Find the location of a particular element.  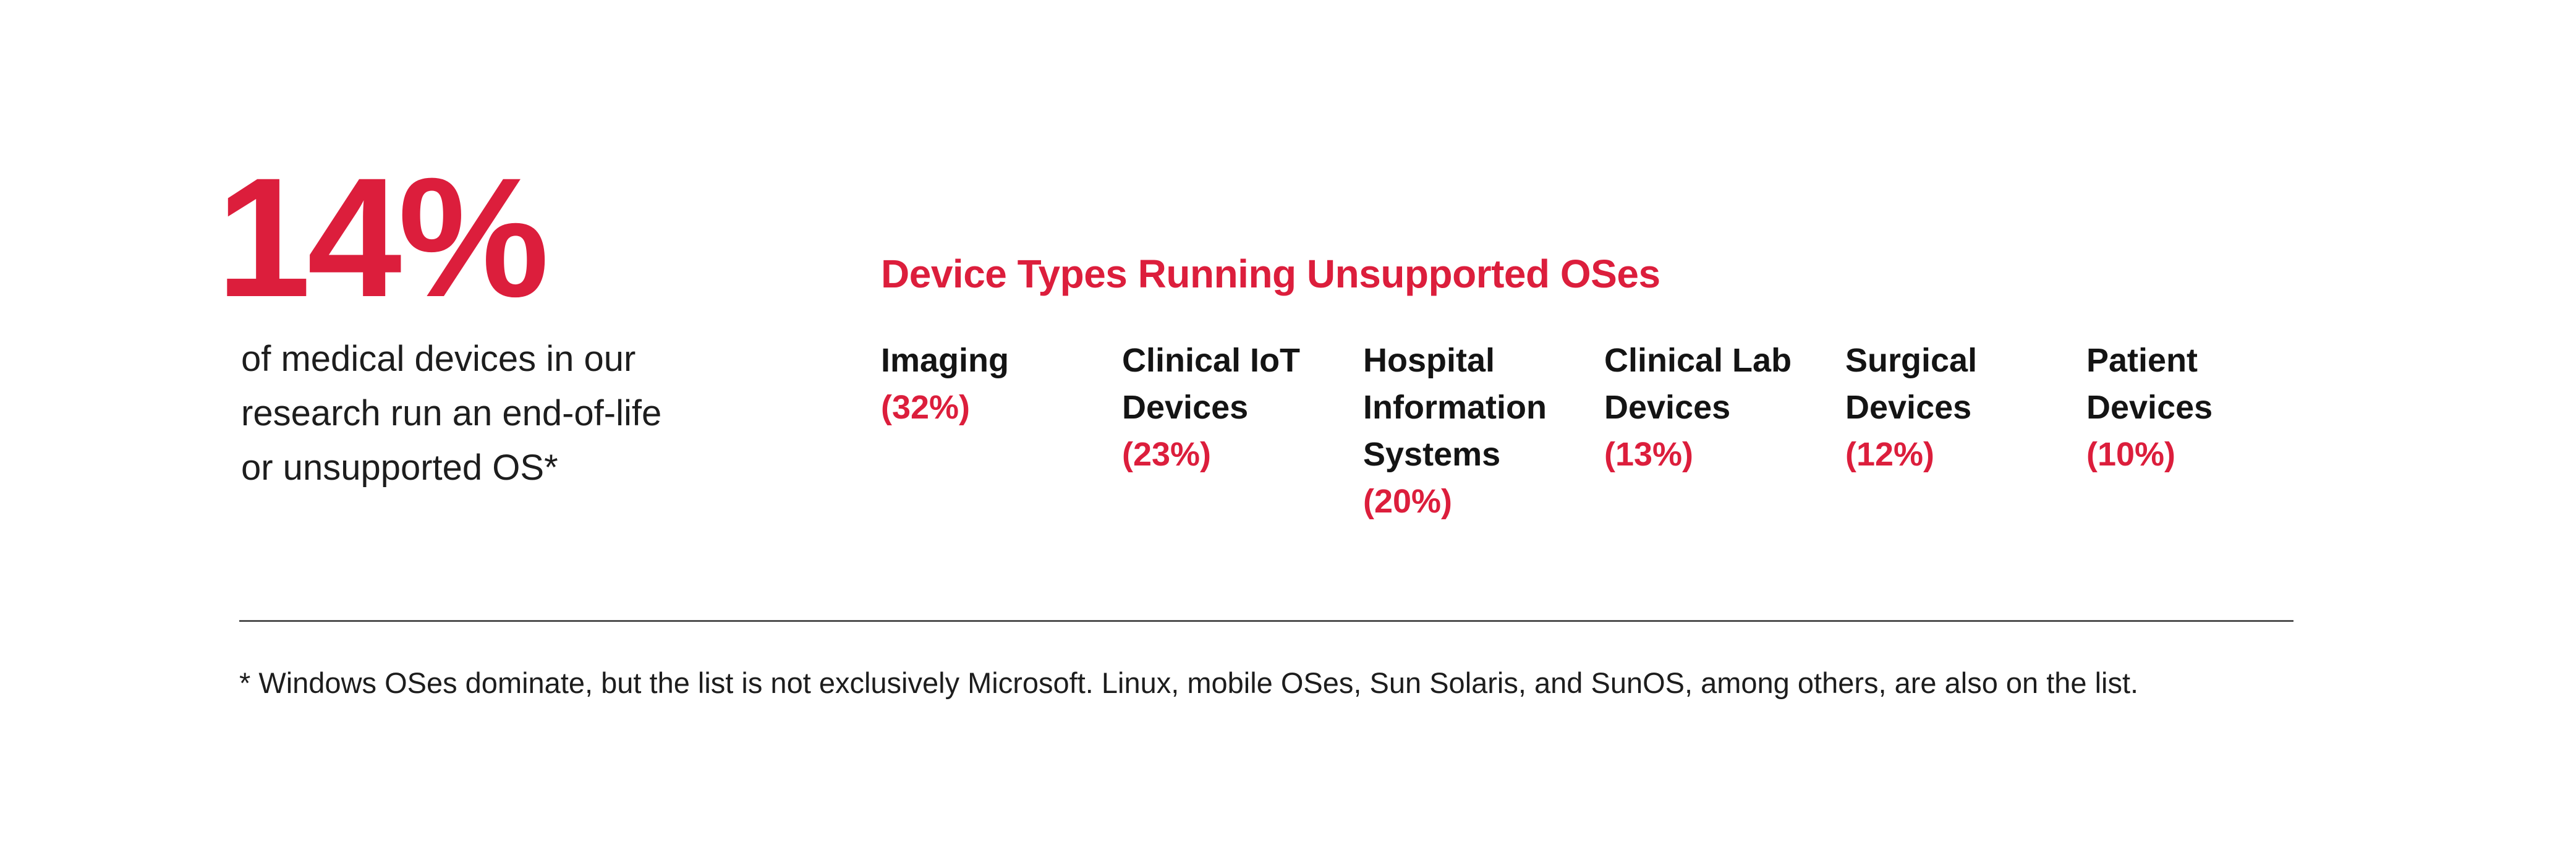

device-label-line: Information is located at coordinates (1455, 407).